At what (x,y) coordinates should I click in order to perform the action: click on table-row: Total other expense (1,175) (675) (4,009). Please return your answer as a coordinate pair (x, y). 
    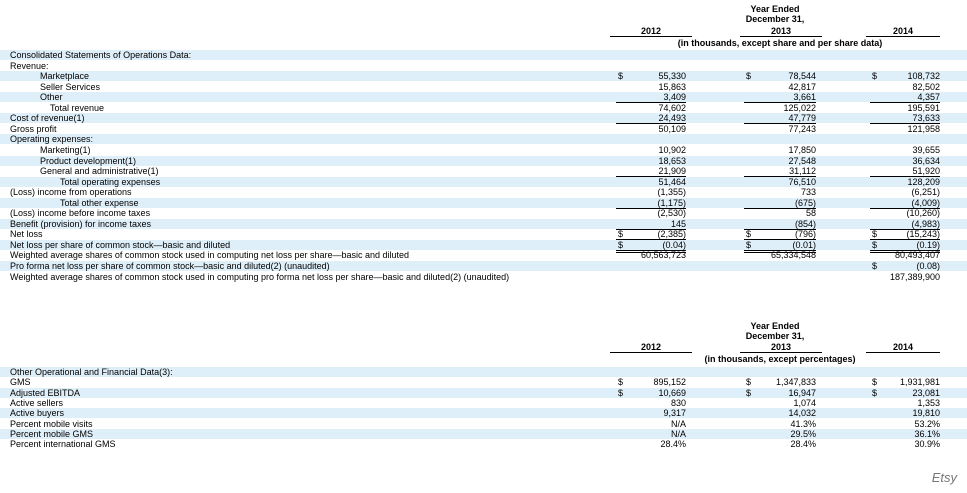
    Looking at the image, I should click on (483, 203).